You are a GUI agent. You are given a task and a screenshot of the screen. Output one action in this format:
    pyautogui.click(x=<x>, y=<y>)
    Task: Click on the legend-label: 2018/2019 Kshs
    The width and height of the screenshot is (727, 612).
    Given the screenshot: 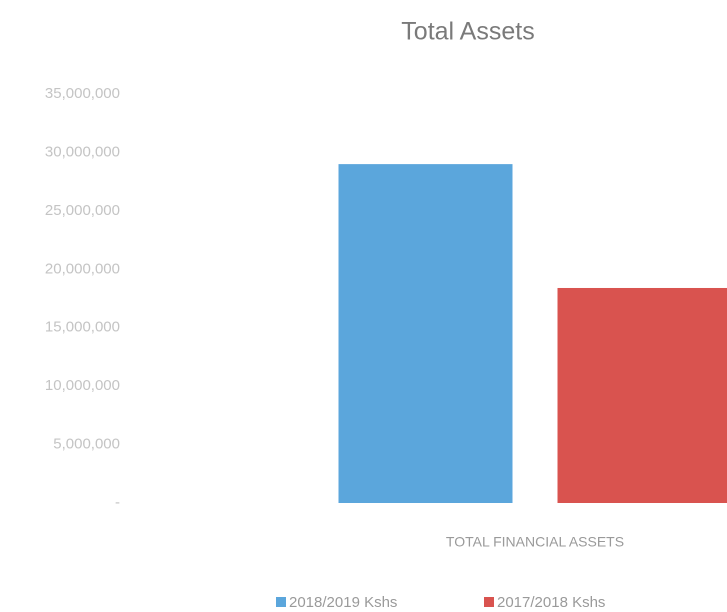 What is the action you would take?
    pyautogui.click(x=343, y=602)
    